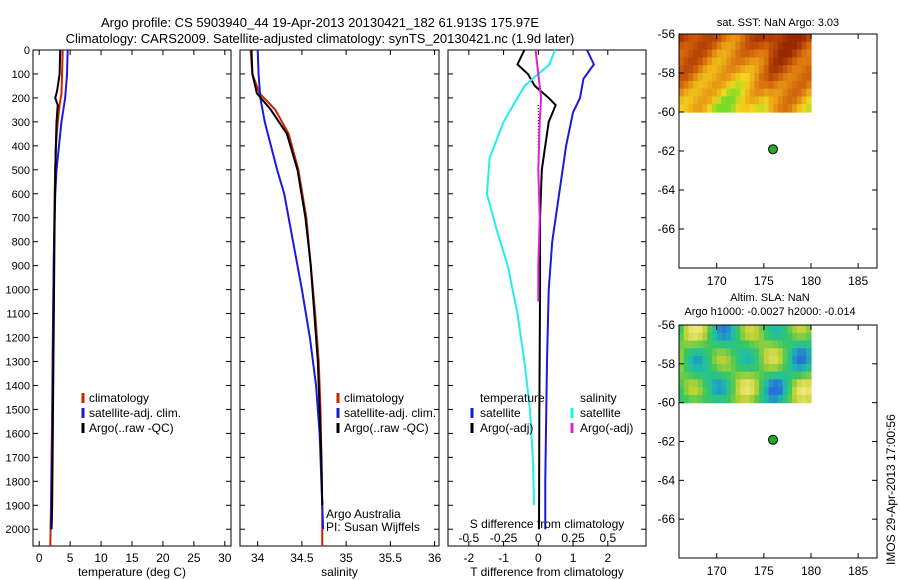  What do you see at coordinates (27, 51) in the screenshot?
I see `temperature-ytick-label: 0` at bounding box center [27, 51].